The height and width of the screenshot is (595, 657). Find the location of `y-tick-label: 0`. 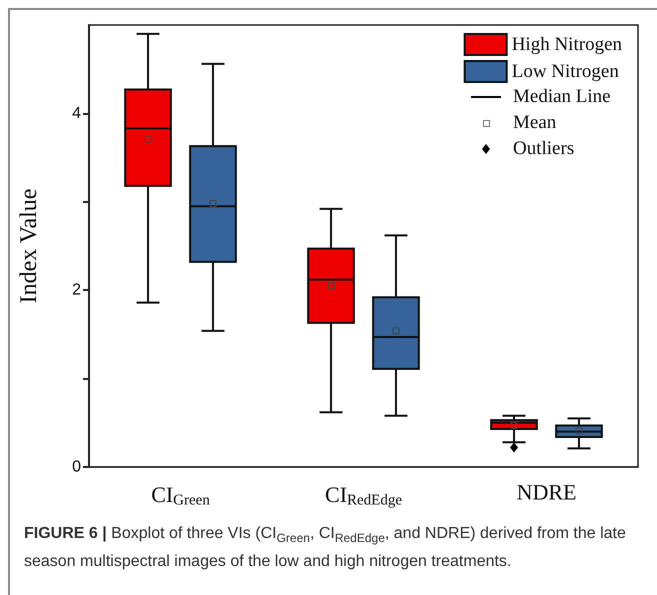

y-tick-label: 0 is located at coordinates (77, 467).